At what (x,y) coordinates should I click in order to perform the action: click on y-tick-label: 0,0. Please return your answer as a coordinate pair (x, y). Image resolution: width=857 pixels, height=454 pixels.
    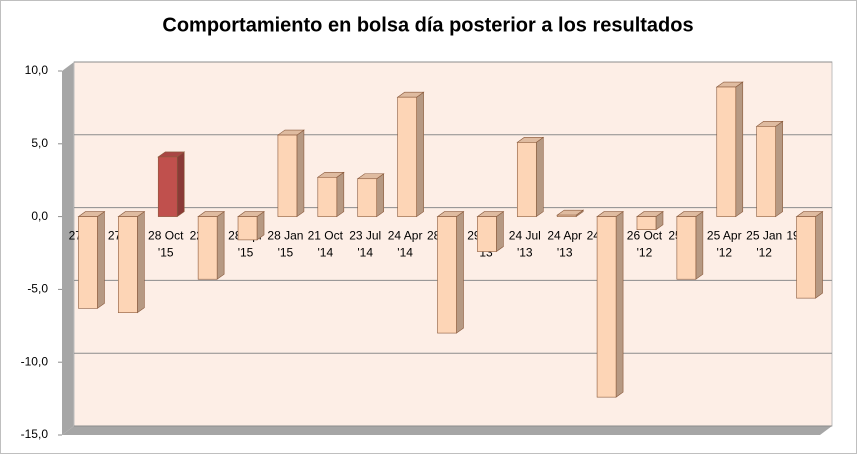
    Looking at the image, I should click on (39, 216).